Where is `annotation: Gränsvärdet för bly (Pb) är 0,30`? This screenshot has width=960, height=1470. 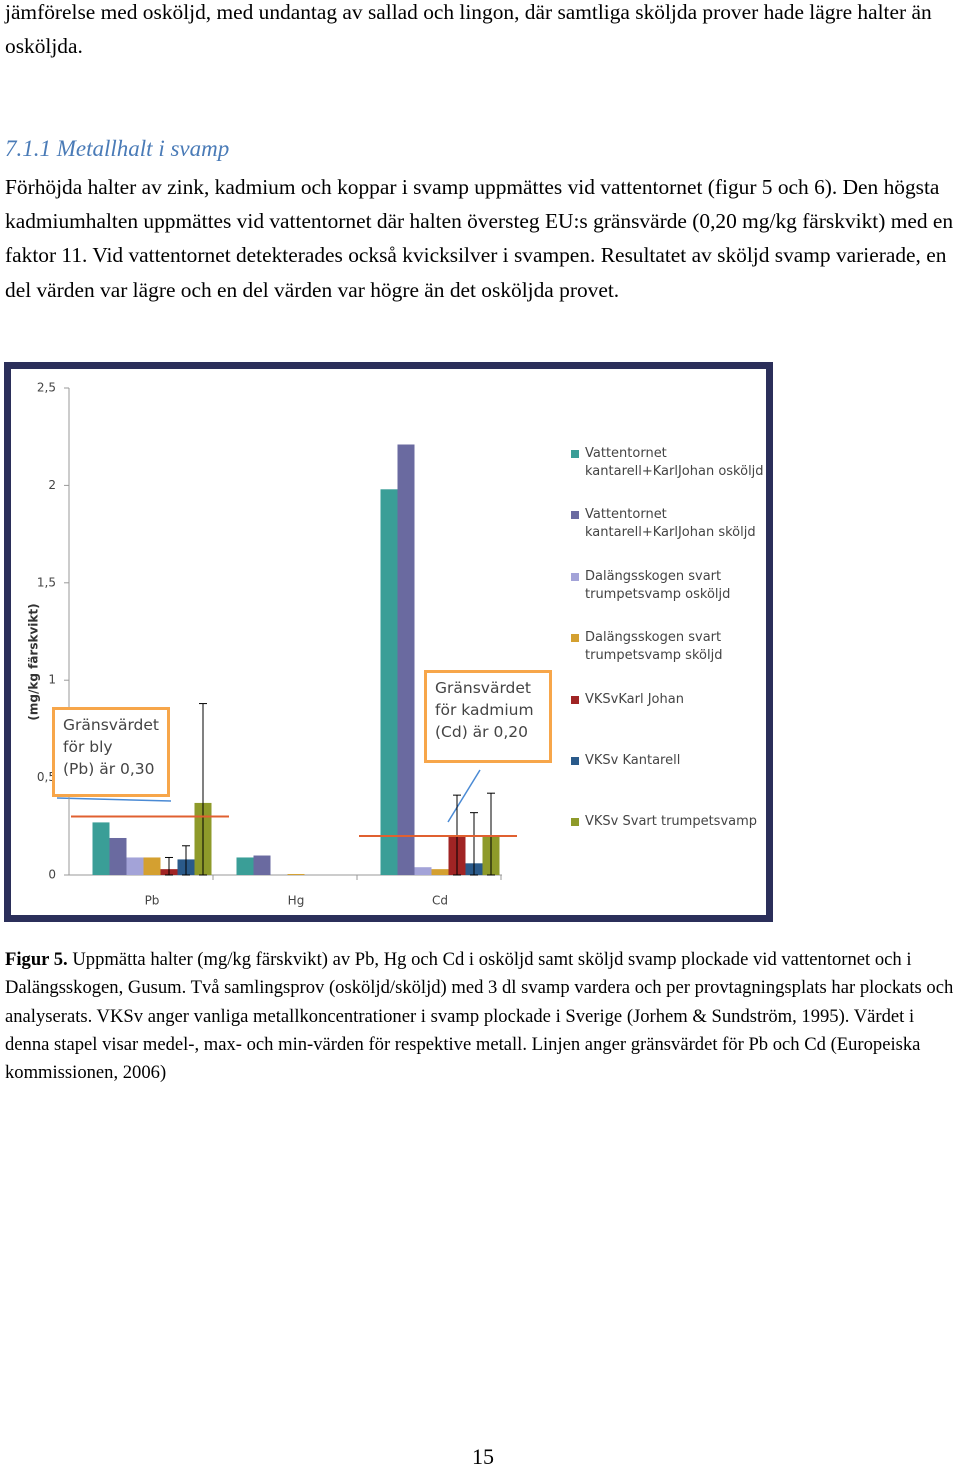
annotation: Gränsvärdet för bly (Pb) är 0,30 is located at coordinates (111, 752).